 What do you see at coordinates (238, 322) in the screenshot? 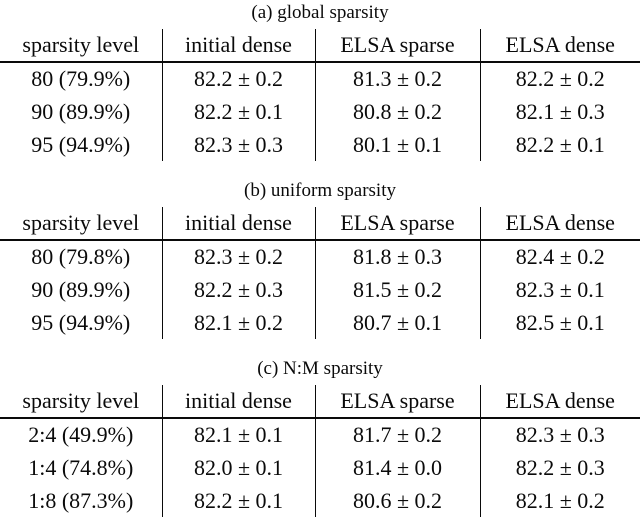
I see `cell-initial-dense: 82.1 ± 0.2` at bounding box center [238, 322].